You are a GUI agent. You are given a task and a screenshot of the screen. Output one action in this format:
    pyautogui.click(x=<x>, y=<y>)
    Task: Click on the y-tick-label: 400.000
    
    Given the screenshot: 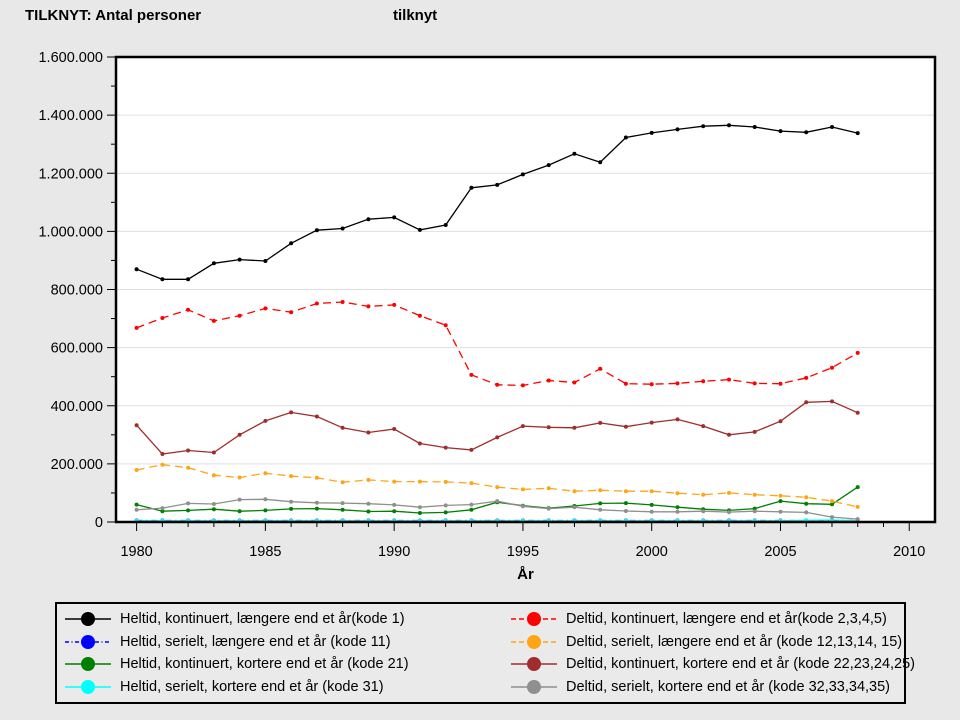 What is the action you would take?
    pyautogui.click(x=77, y=407)
    